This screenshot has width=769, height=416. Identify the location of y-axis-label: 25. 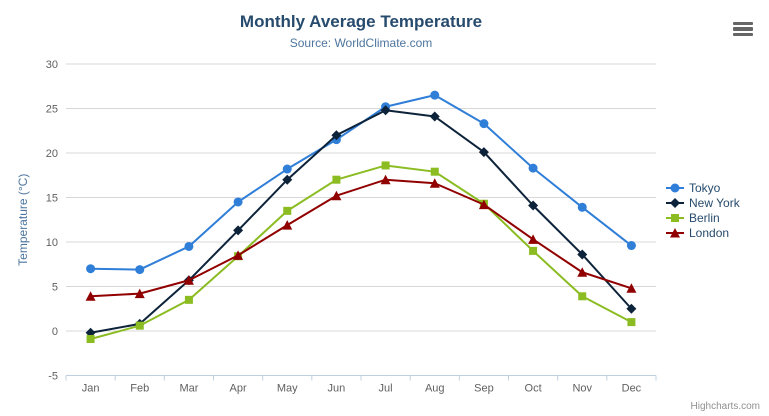
(52, 110).